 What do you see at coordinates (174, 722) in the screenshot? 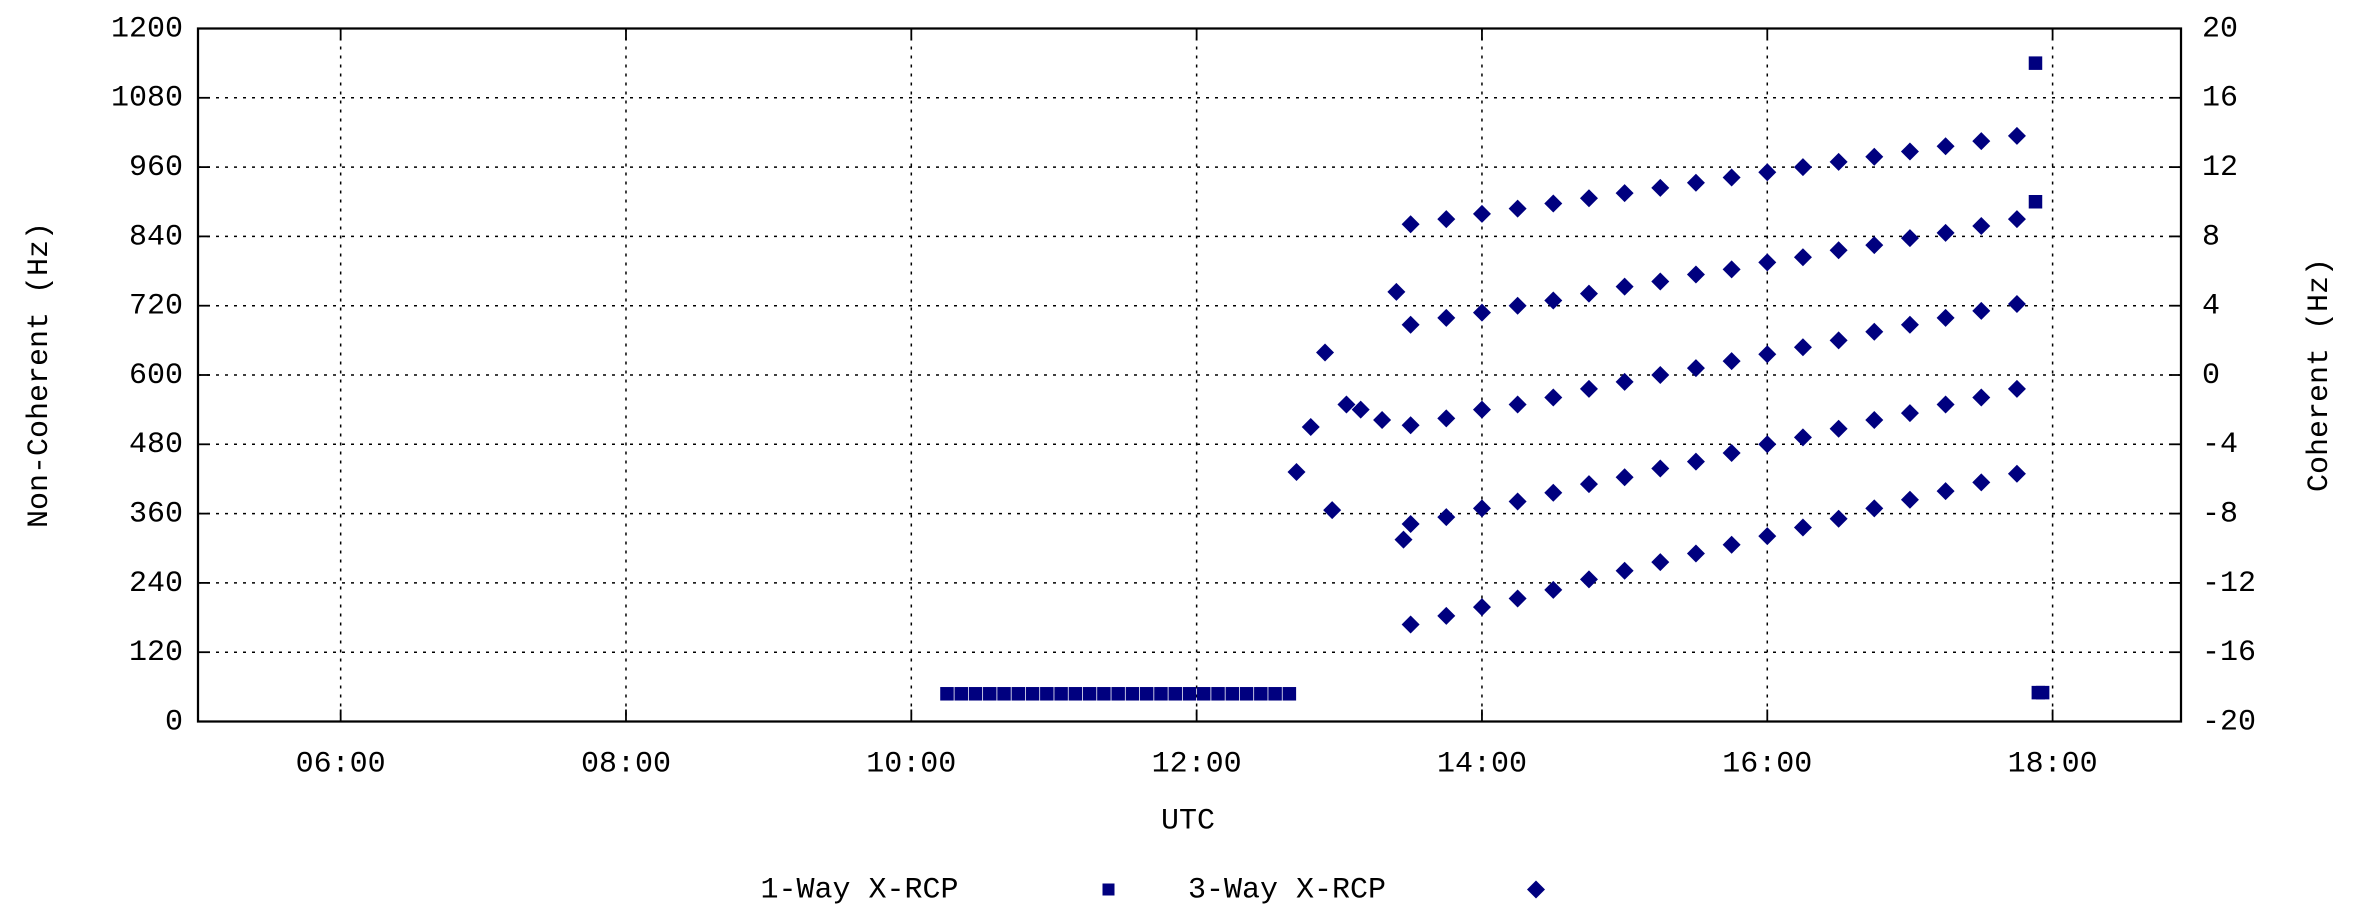
I see `y-tick-label: 0` at bounding box center [174, 722].